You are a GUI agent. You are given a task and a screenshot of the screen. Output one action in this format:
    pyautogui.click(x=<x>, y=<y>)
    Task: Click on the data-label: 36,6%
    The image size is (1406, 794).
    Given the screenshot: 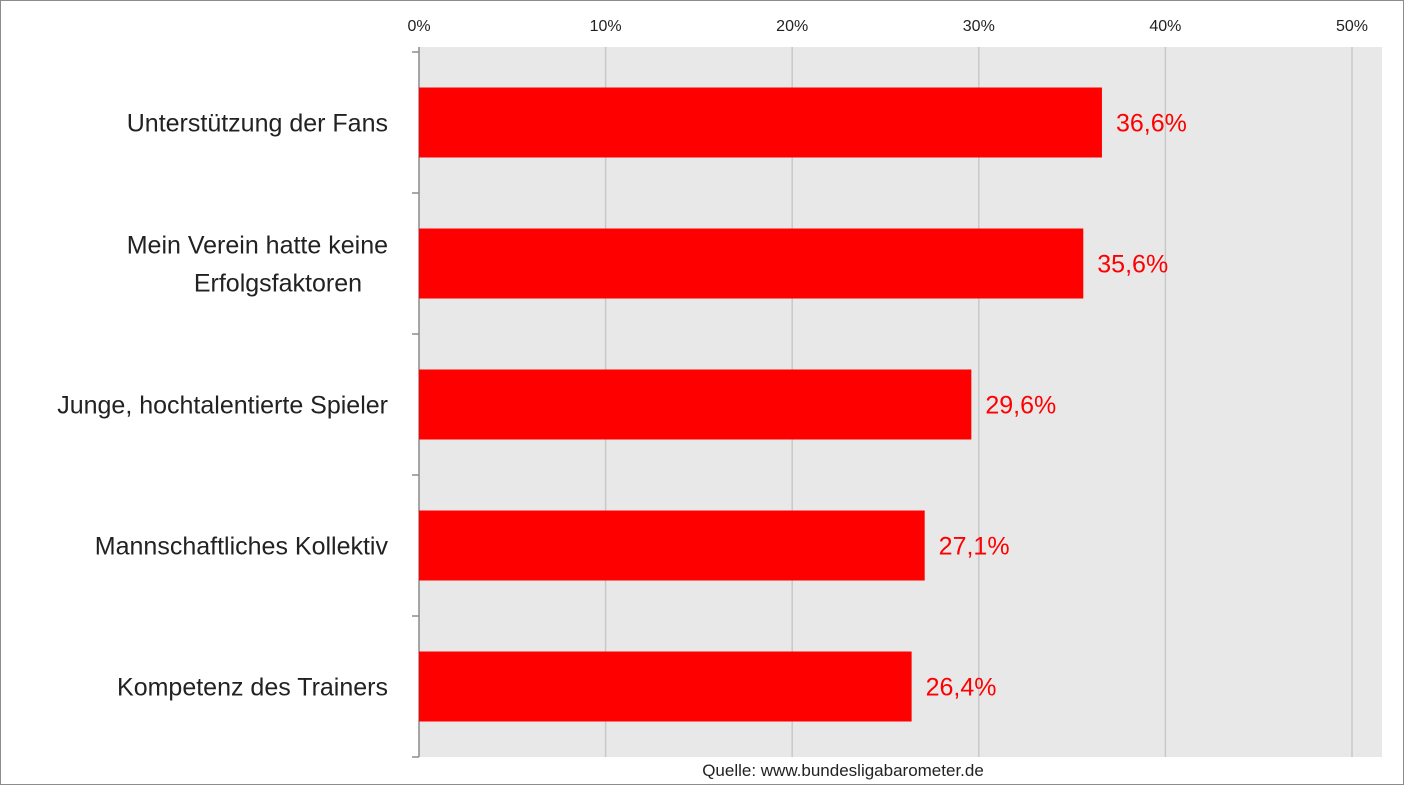 What is the action you would take?
    pyautogui.click(x=1151, y=124)
    